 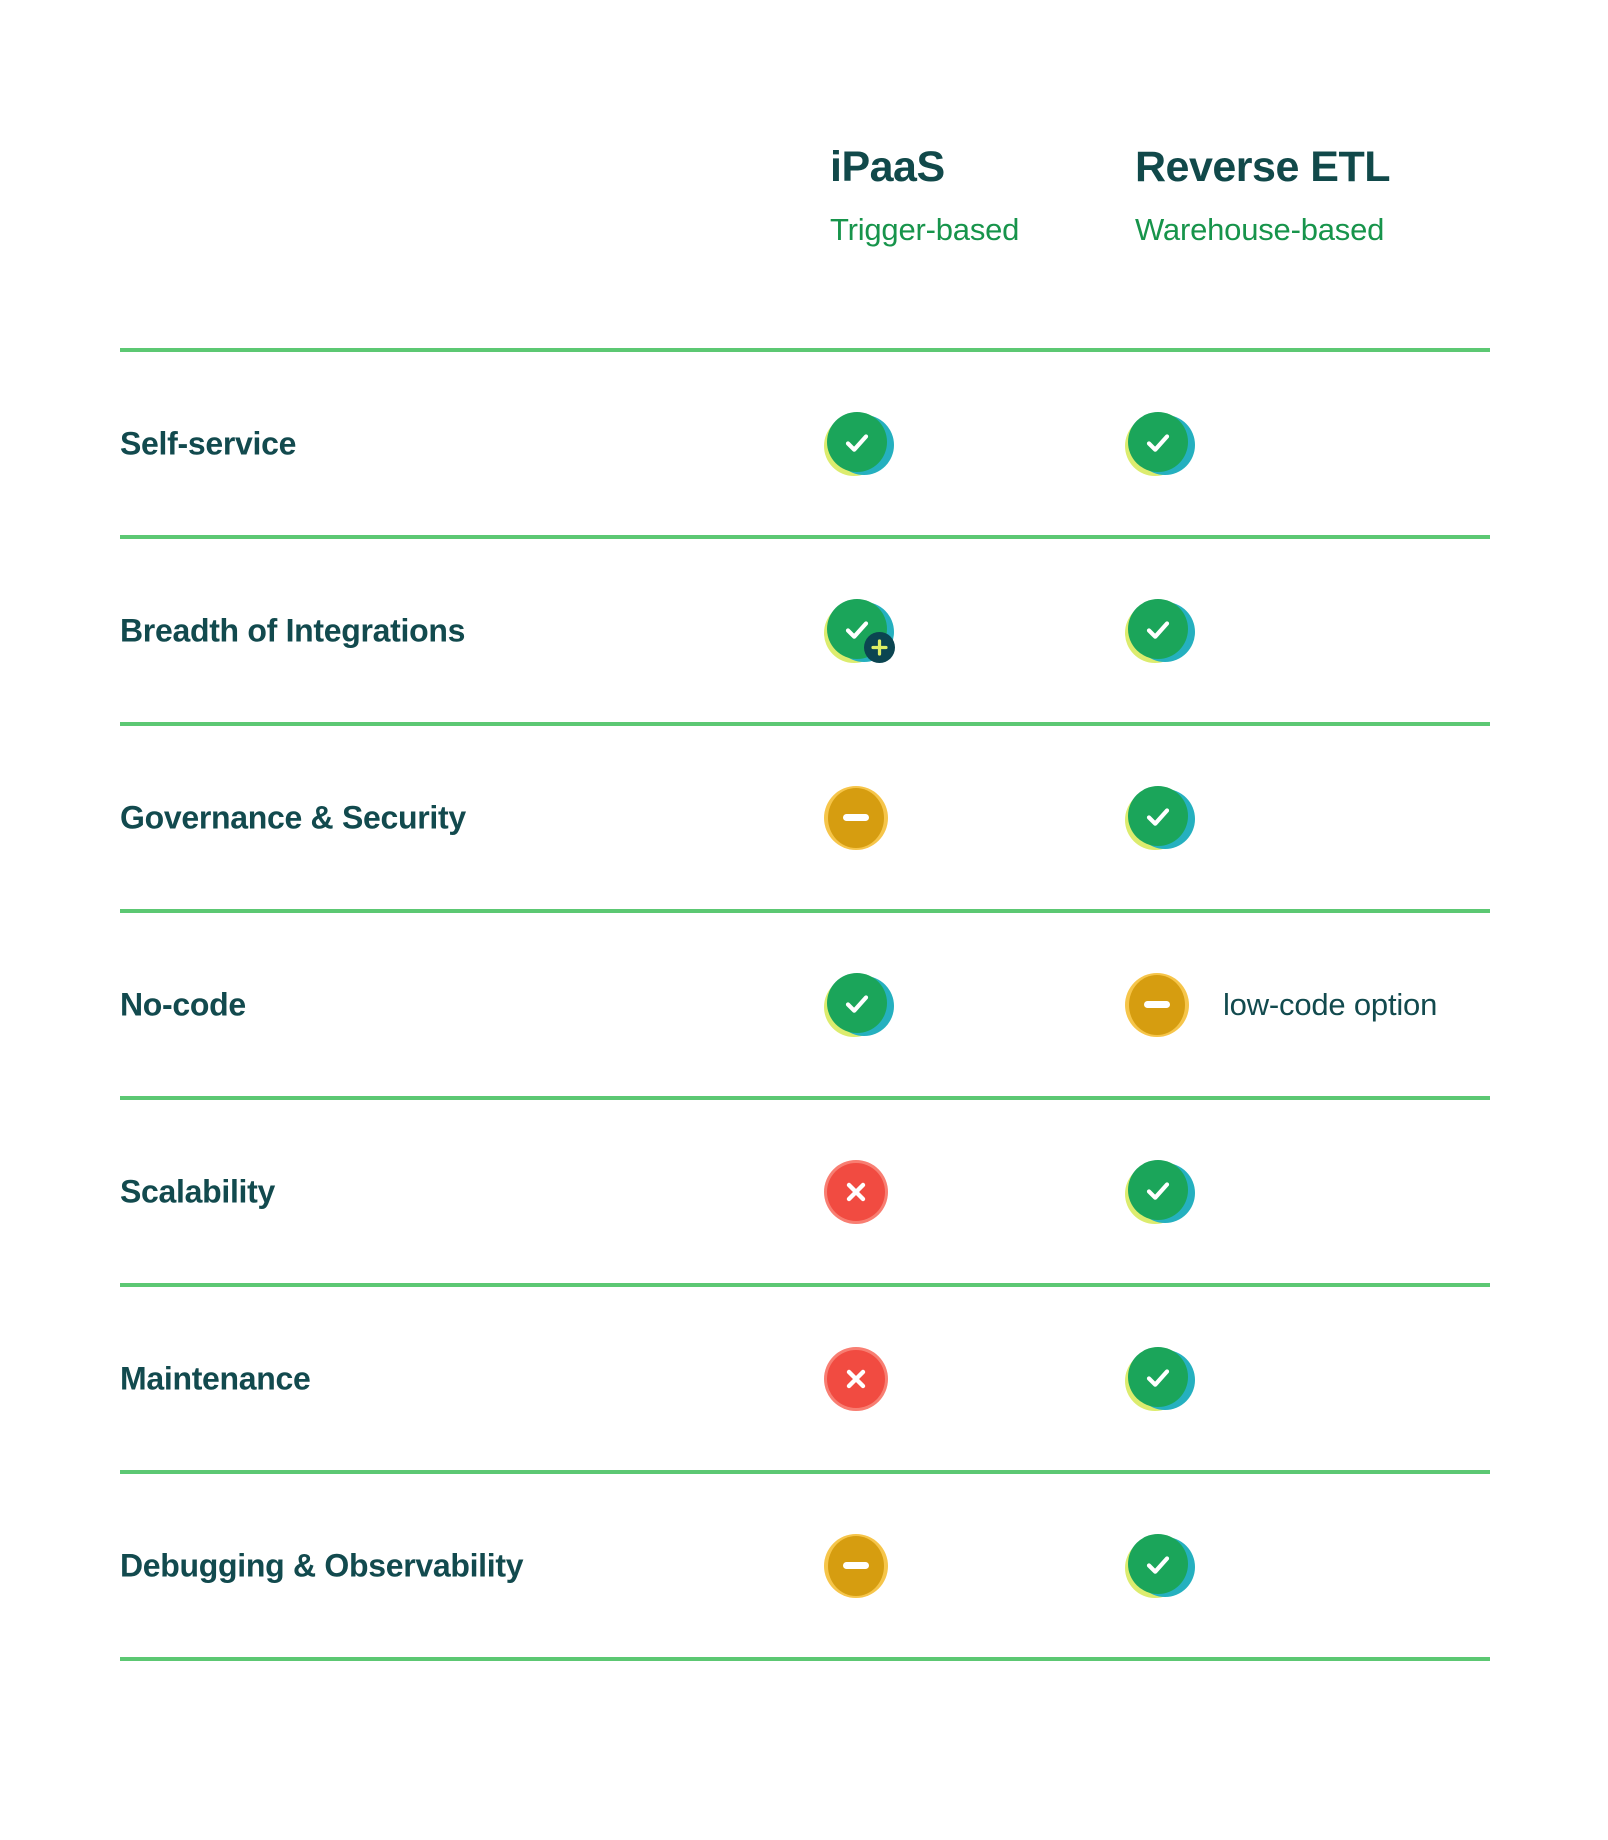 I want to click on row-label: Self-service, so click(x=208, y=443).